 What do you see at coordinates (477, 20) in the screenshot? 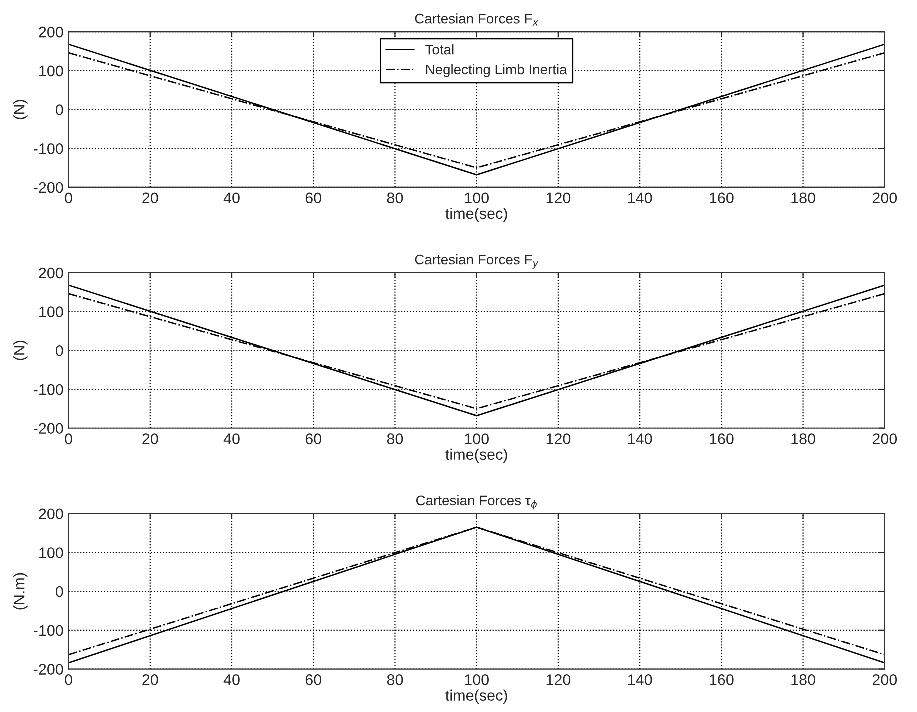
I see `chart-title: Cartesian Forces F$_{x}$` at bounding box center [477, 20].